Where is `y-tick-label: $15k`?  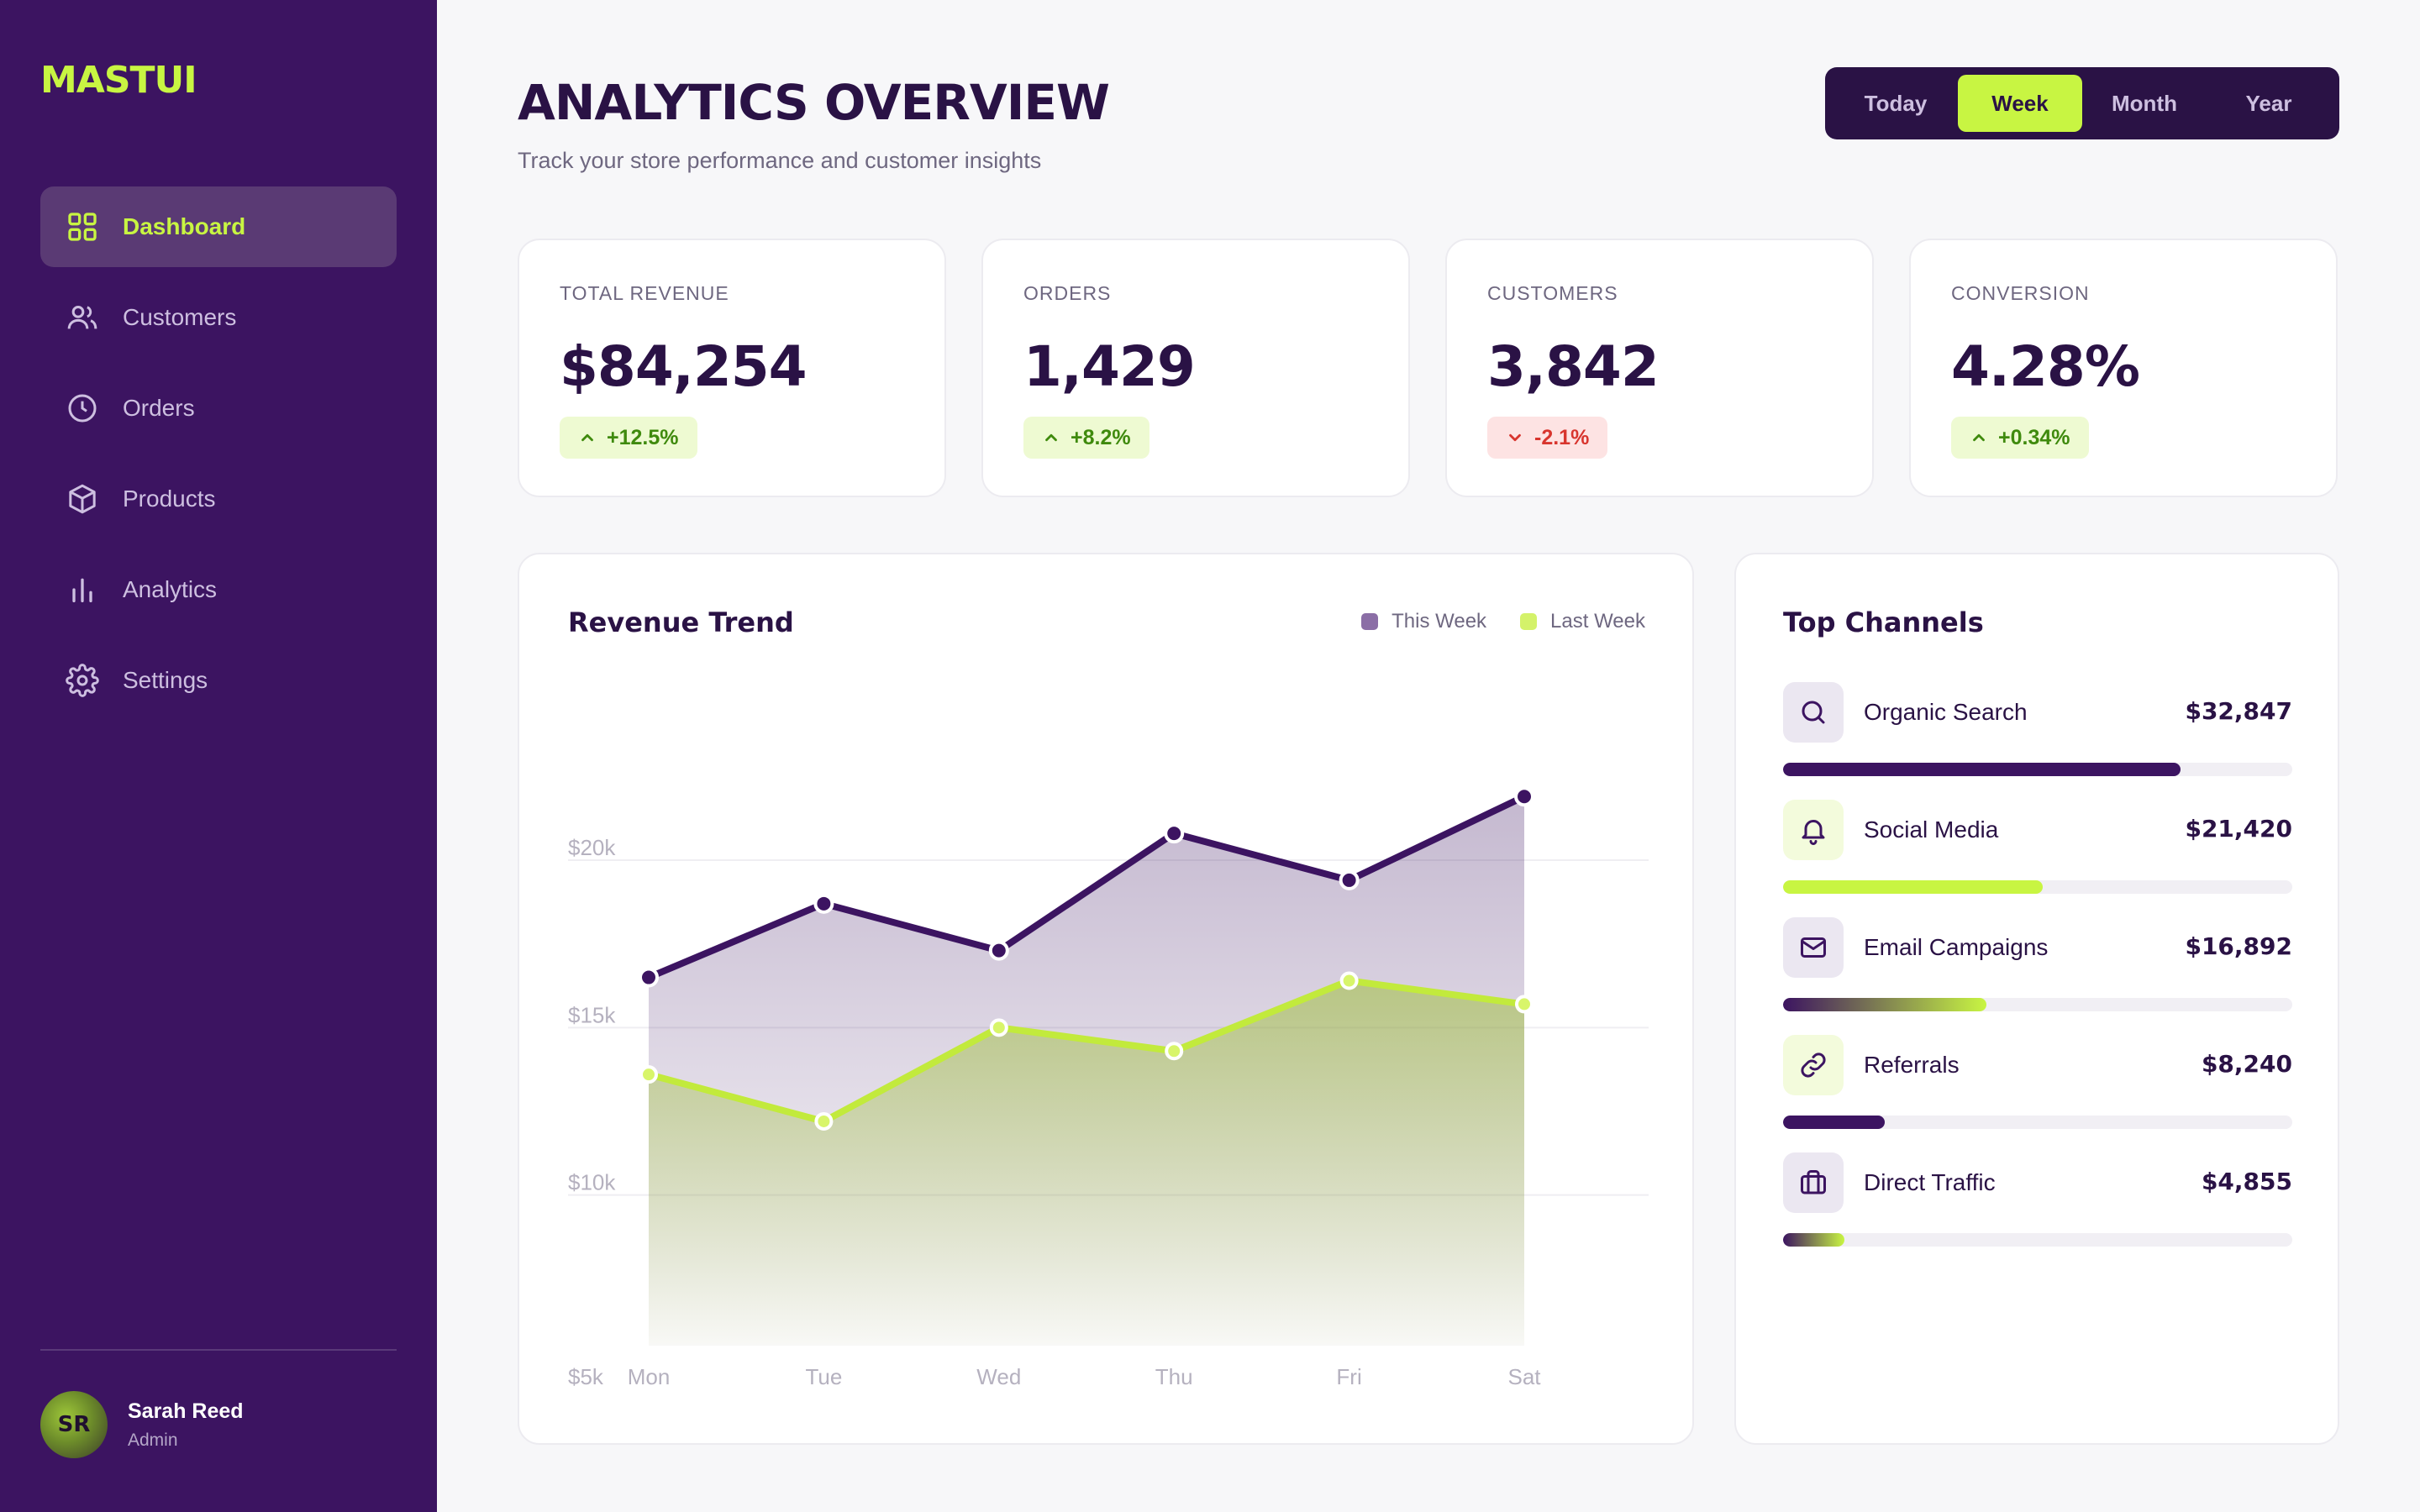
y-tick-label: $15k is located at coordinates (592, 1014).